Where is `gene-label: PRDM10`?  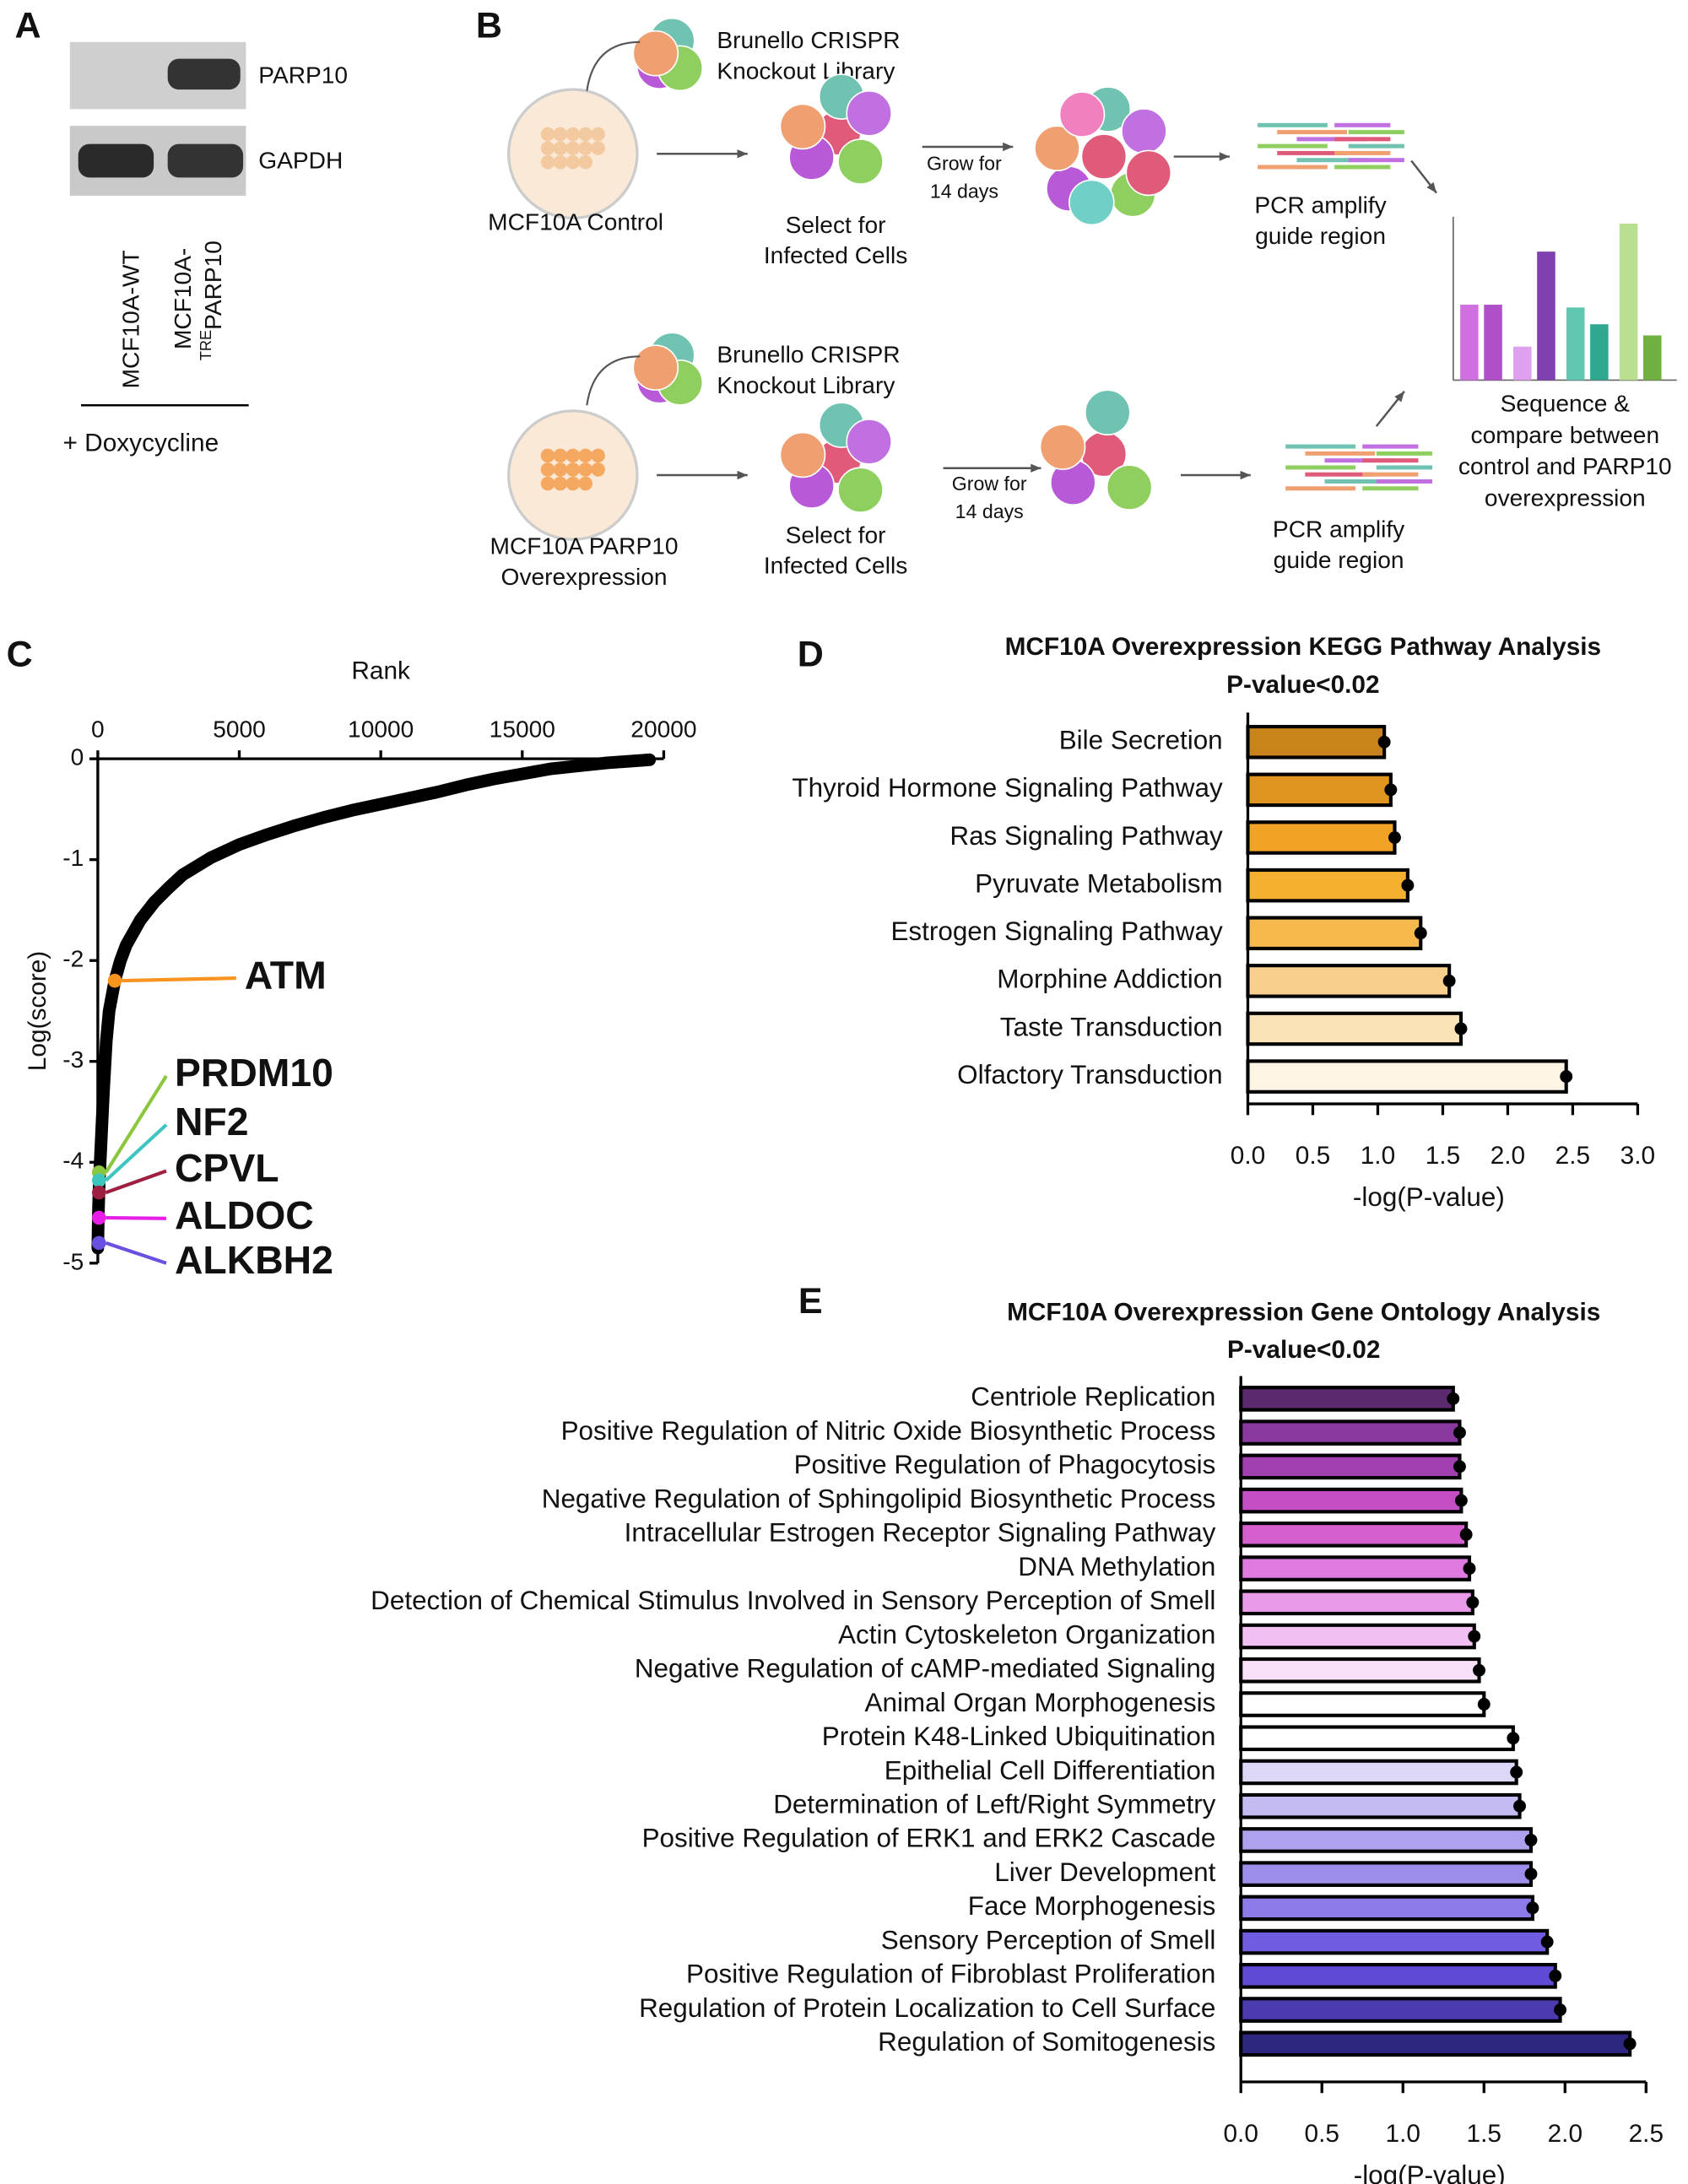
gene-label: PRDM10 is located at coordinates (254, 1073).